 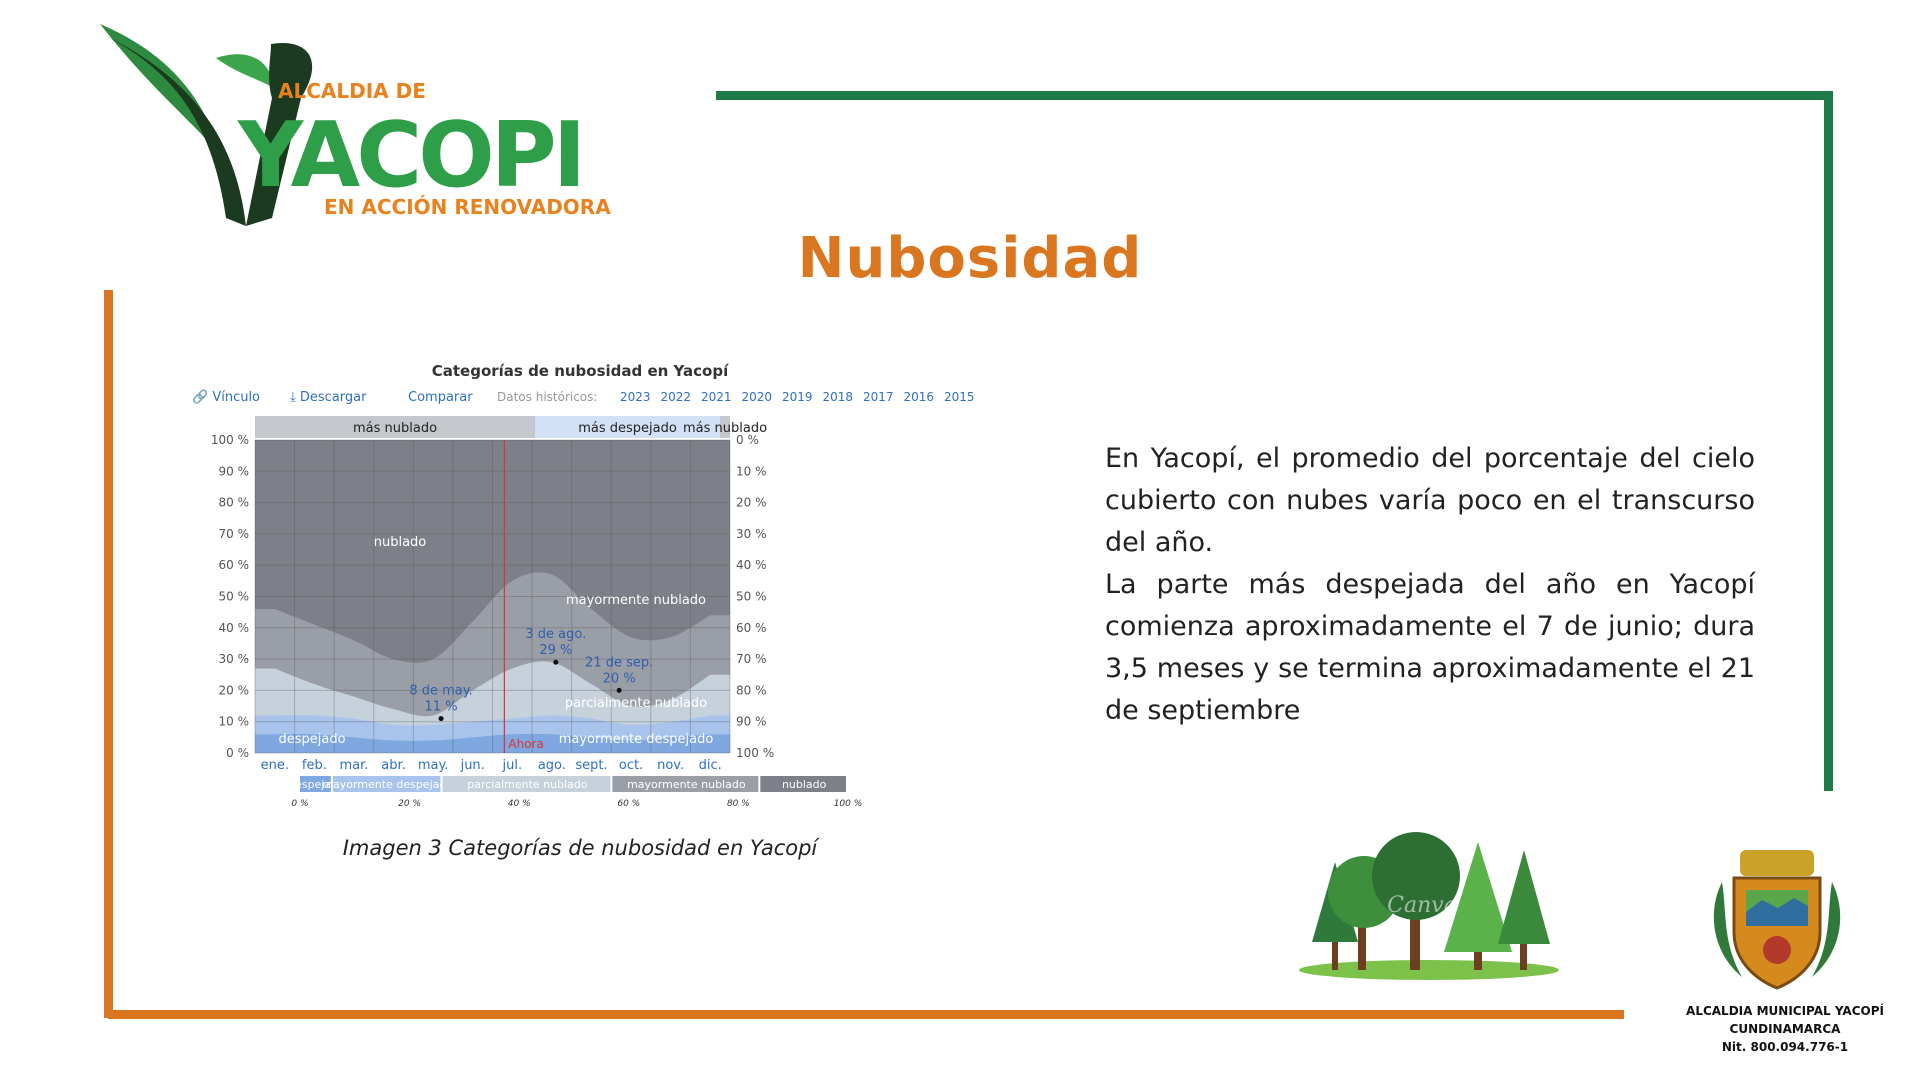 What do you see at coordinates (230, 440) in the screenshot?
I see `y-tick-left: 100 %` at bounding box center [230, 440].